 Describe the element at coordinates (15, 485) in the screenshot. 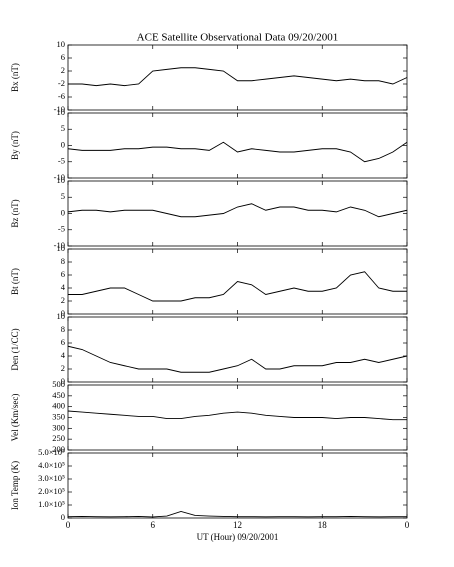

I see `y-axis-label: Ion Temp (K)` at that location.